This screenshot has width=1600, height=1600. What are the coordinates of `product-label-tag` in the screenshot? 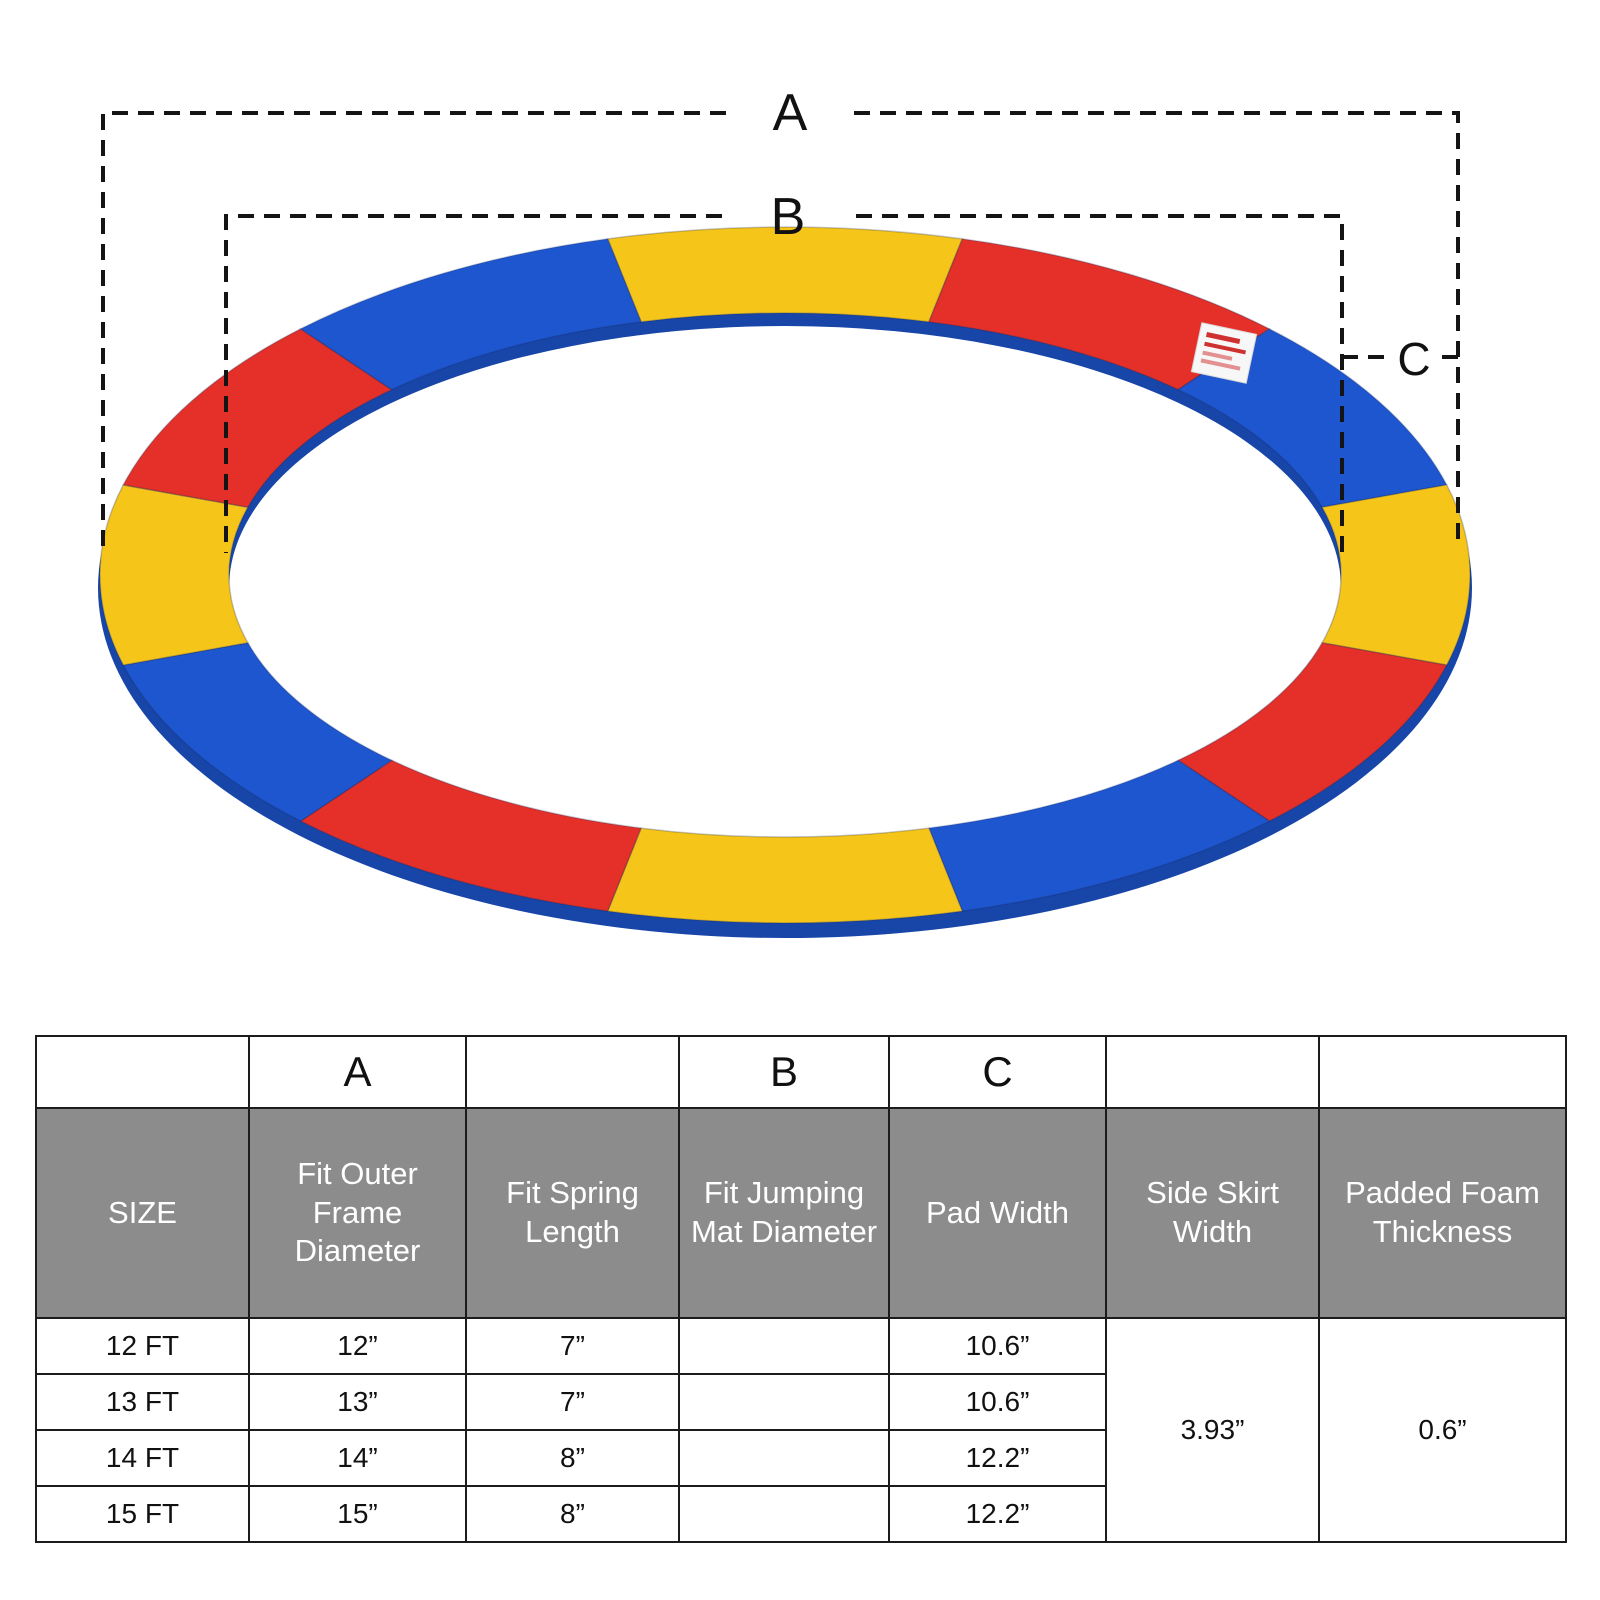 It's located at (1224, 353).